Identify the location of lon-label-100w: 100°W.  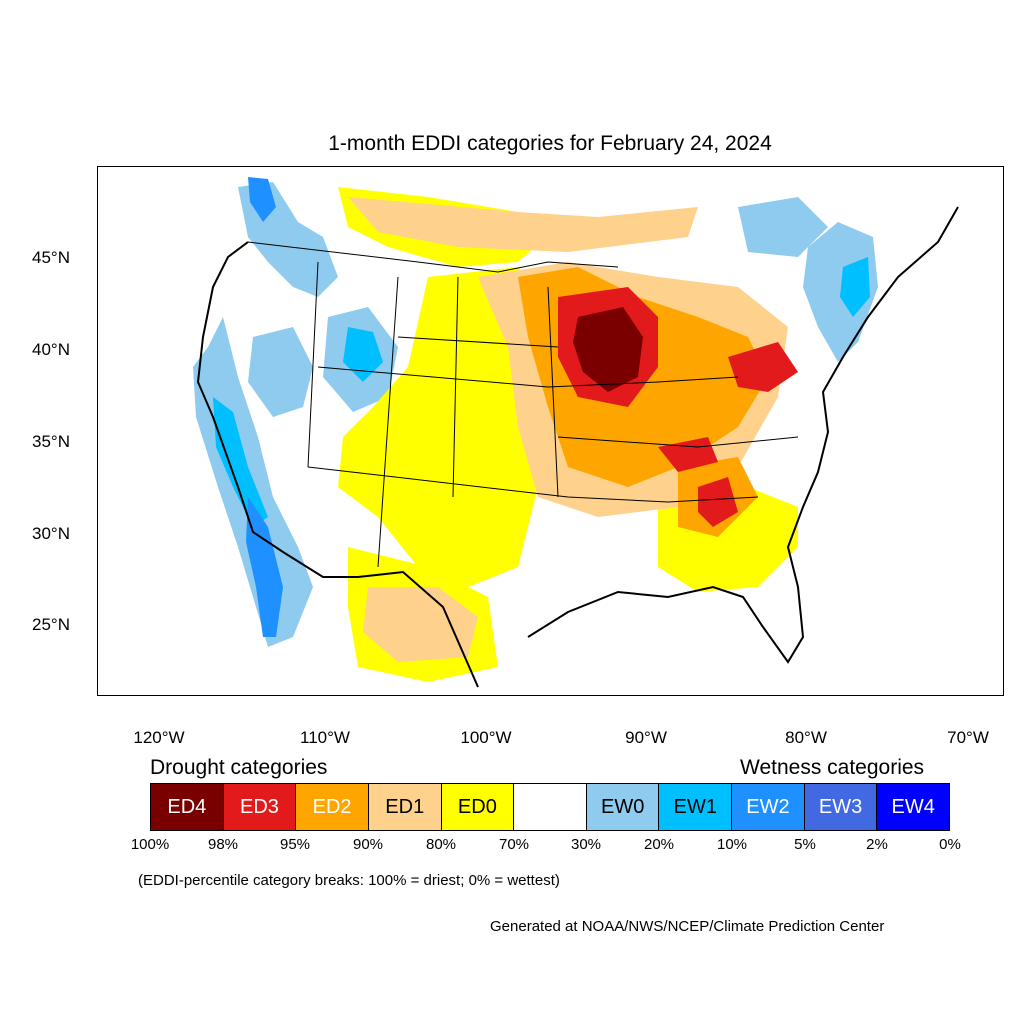
(486, 737).